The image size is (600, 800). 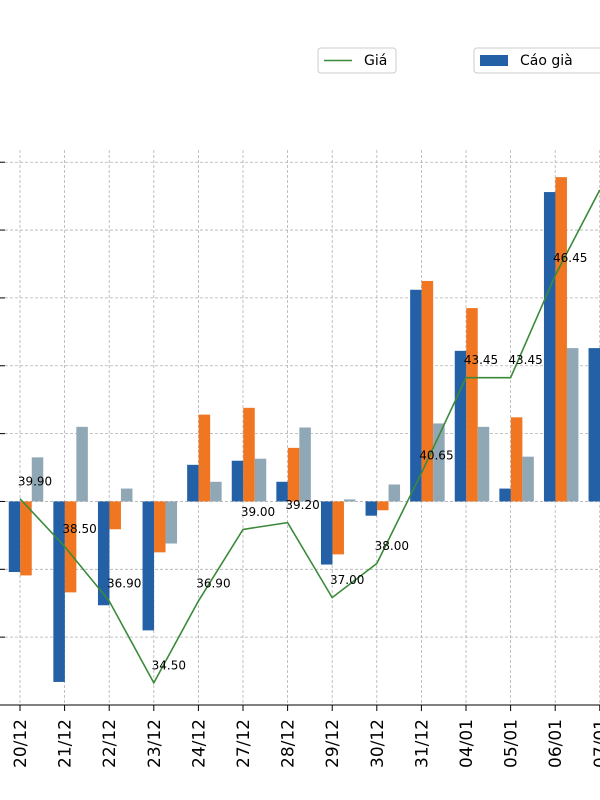 I want to click on x-tick-label: 21/12, so click(x=66, y=743).